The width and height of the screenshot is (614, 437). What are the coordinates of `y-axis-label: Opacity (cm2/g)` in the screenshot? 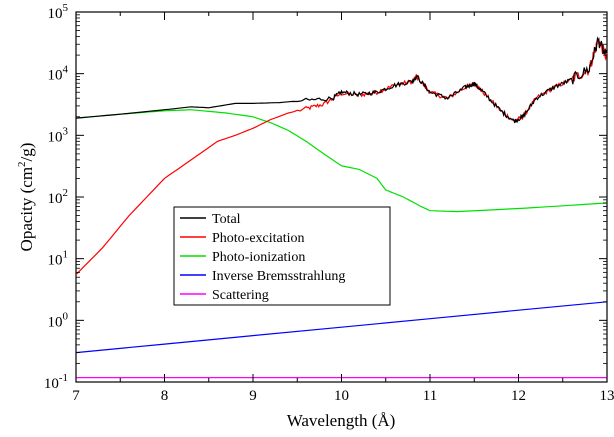 It's located at (26, 197).